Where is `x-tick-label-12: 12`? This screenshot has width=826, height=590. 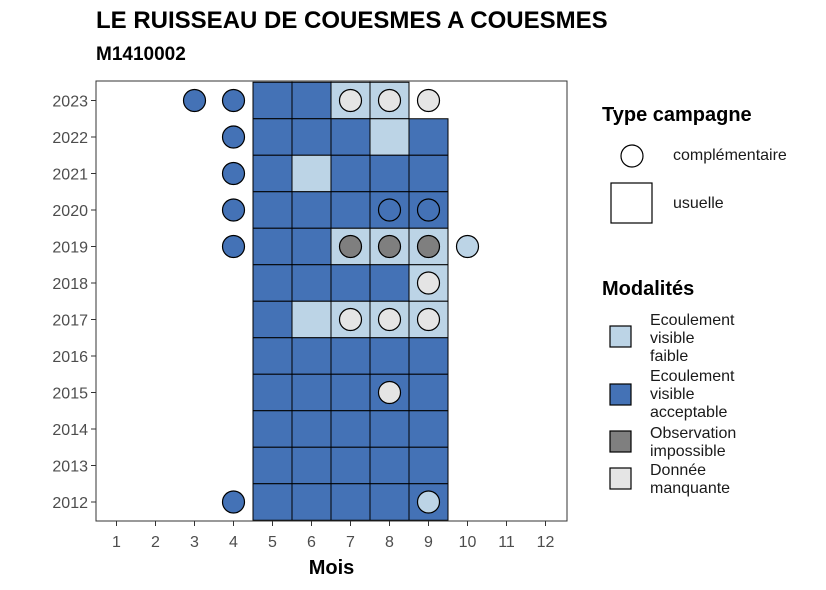
x-tick-label-12: 12 is located at coordinates (546, 542).